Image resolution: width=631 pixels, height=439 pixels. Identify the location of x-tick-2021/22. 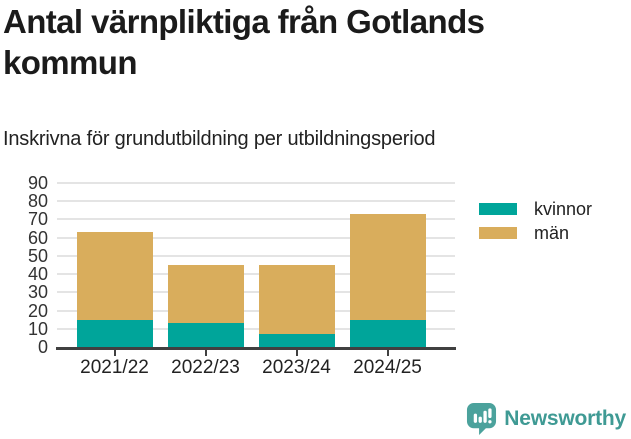
(114, 353).